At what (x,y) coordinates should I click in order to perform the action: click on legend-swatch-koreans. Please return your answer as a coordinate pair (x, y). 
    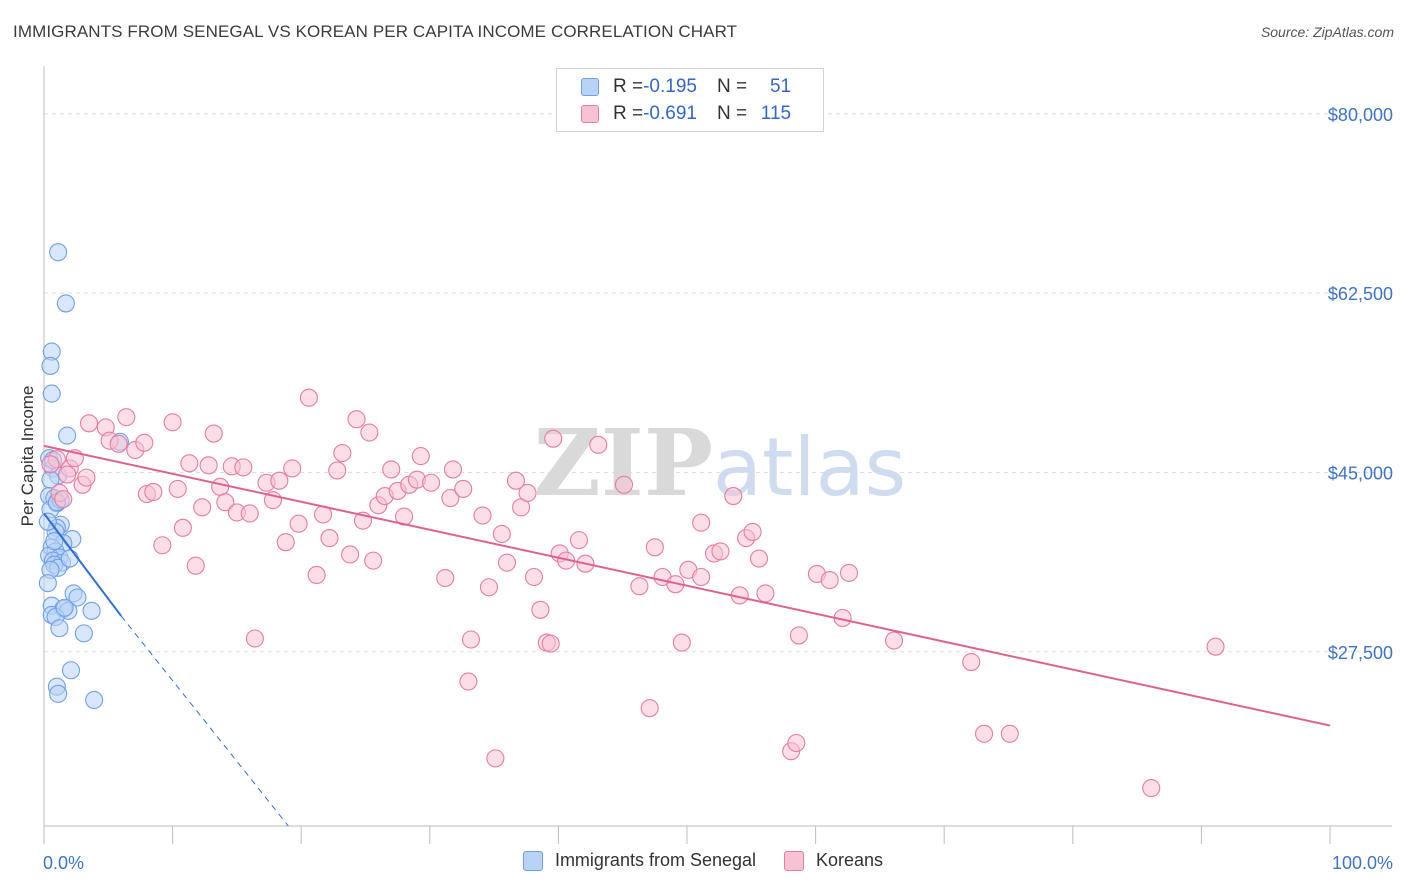
    Looking at the image, I should click on (590, 114).